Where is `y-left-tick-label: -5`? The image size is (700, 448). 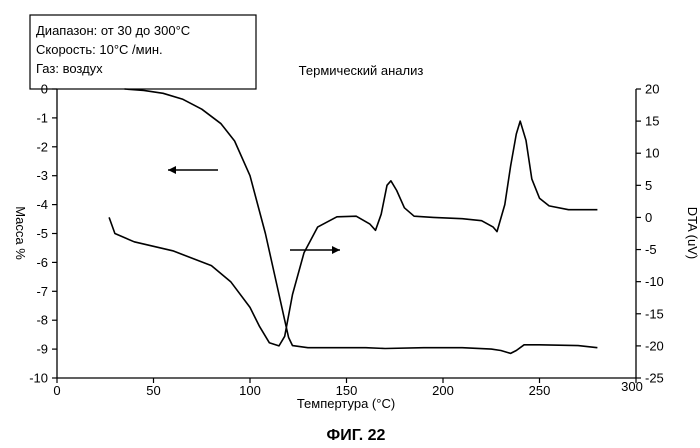 y-left-tick-label: -5 is located at coordinates (42, 233).